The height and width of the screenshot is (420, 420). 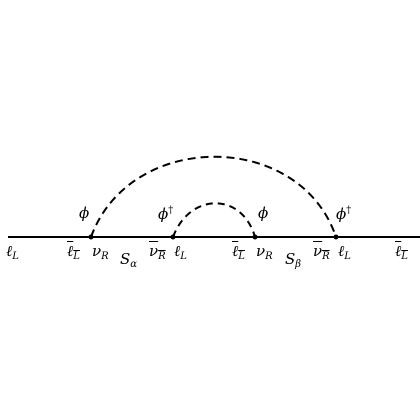 What do you see at coordinates (12, 252) in the screenshot?
I see `lepton-left-label: ℓL` at bounding box center [12, 252].